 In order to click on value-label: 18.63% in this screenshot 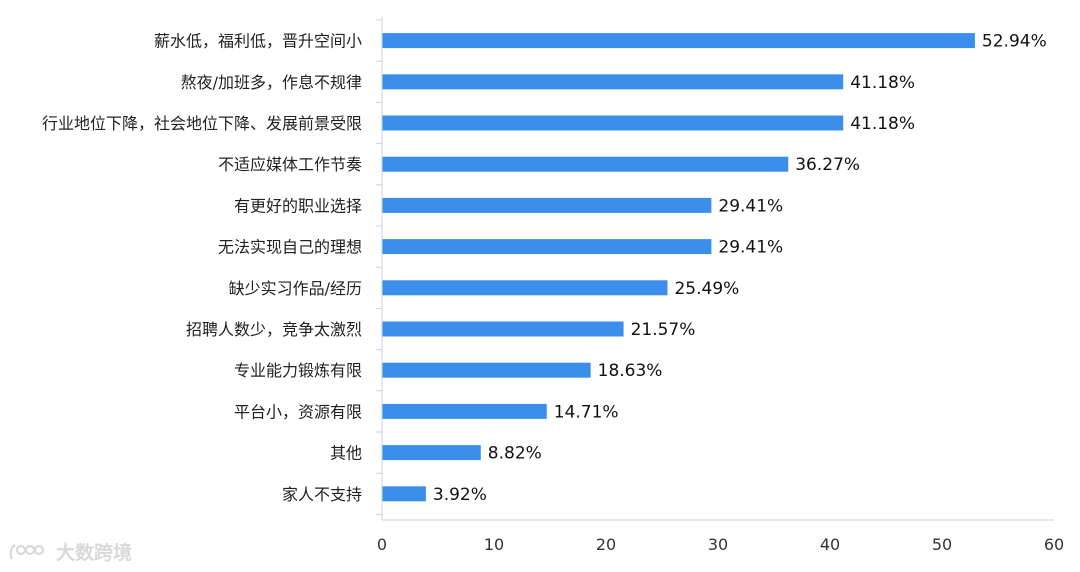, I will do `click(630, 371)`.